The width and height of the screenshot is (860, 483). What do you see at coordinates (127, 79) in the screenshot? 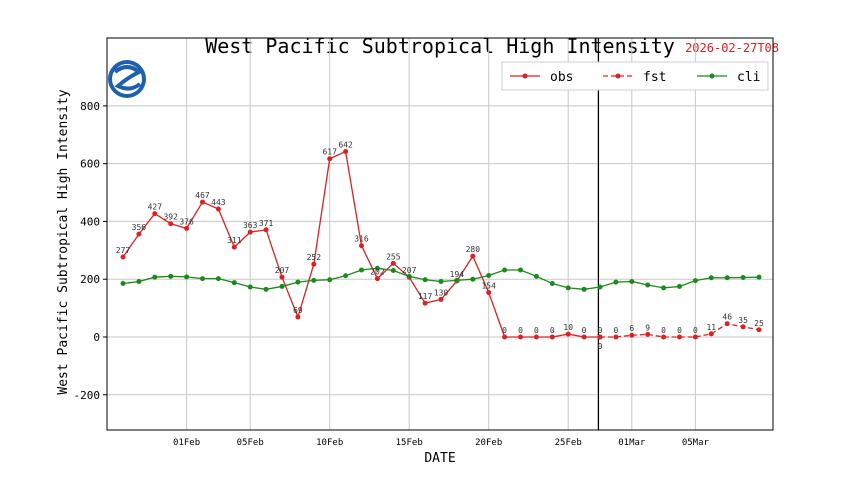
I see `logo-icon` at bounding box center [127, 79].